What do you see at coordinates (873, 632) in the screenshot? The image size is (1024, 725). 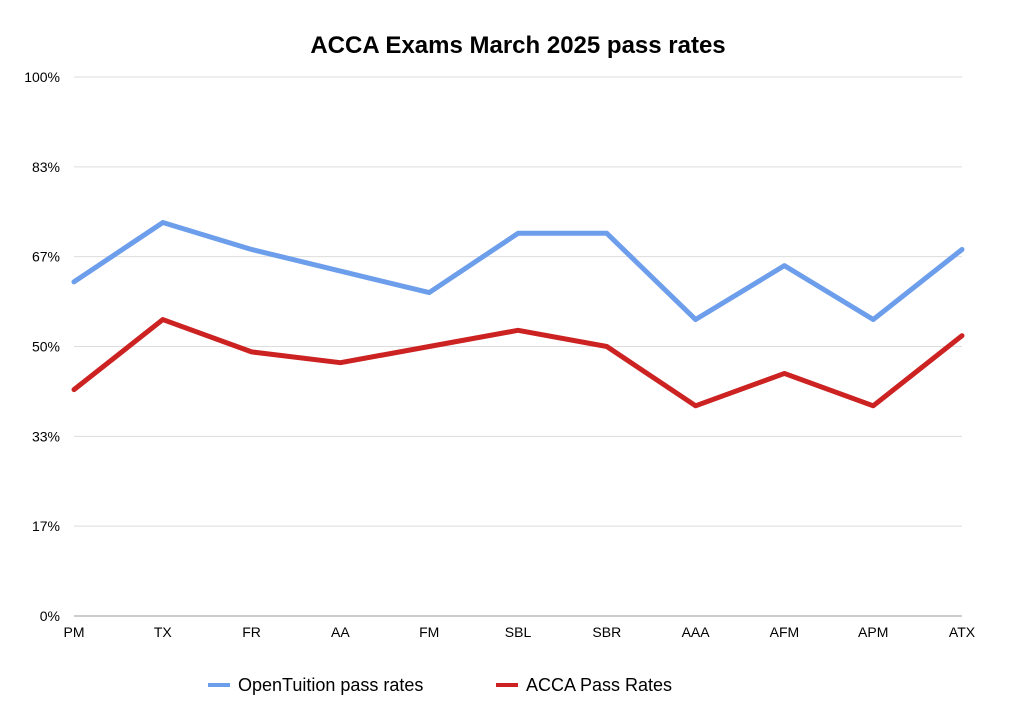 I see `x-tick-label: APM` at bounding box center [873, 632].